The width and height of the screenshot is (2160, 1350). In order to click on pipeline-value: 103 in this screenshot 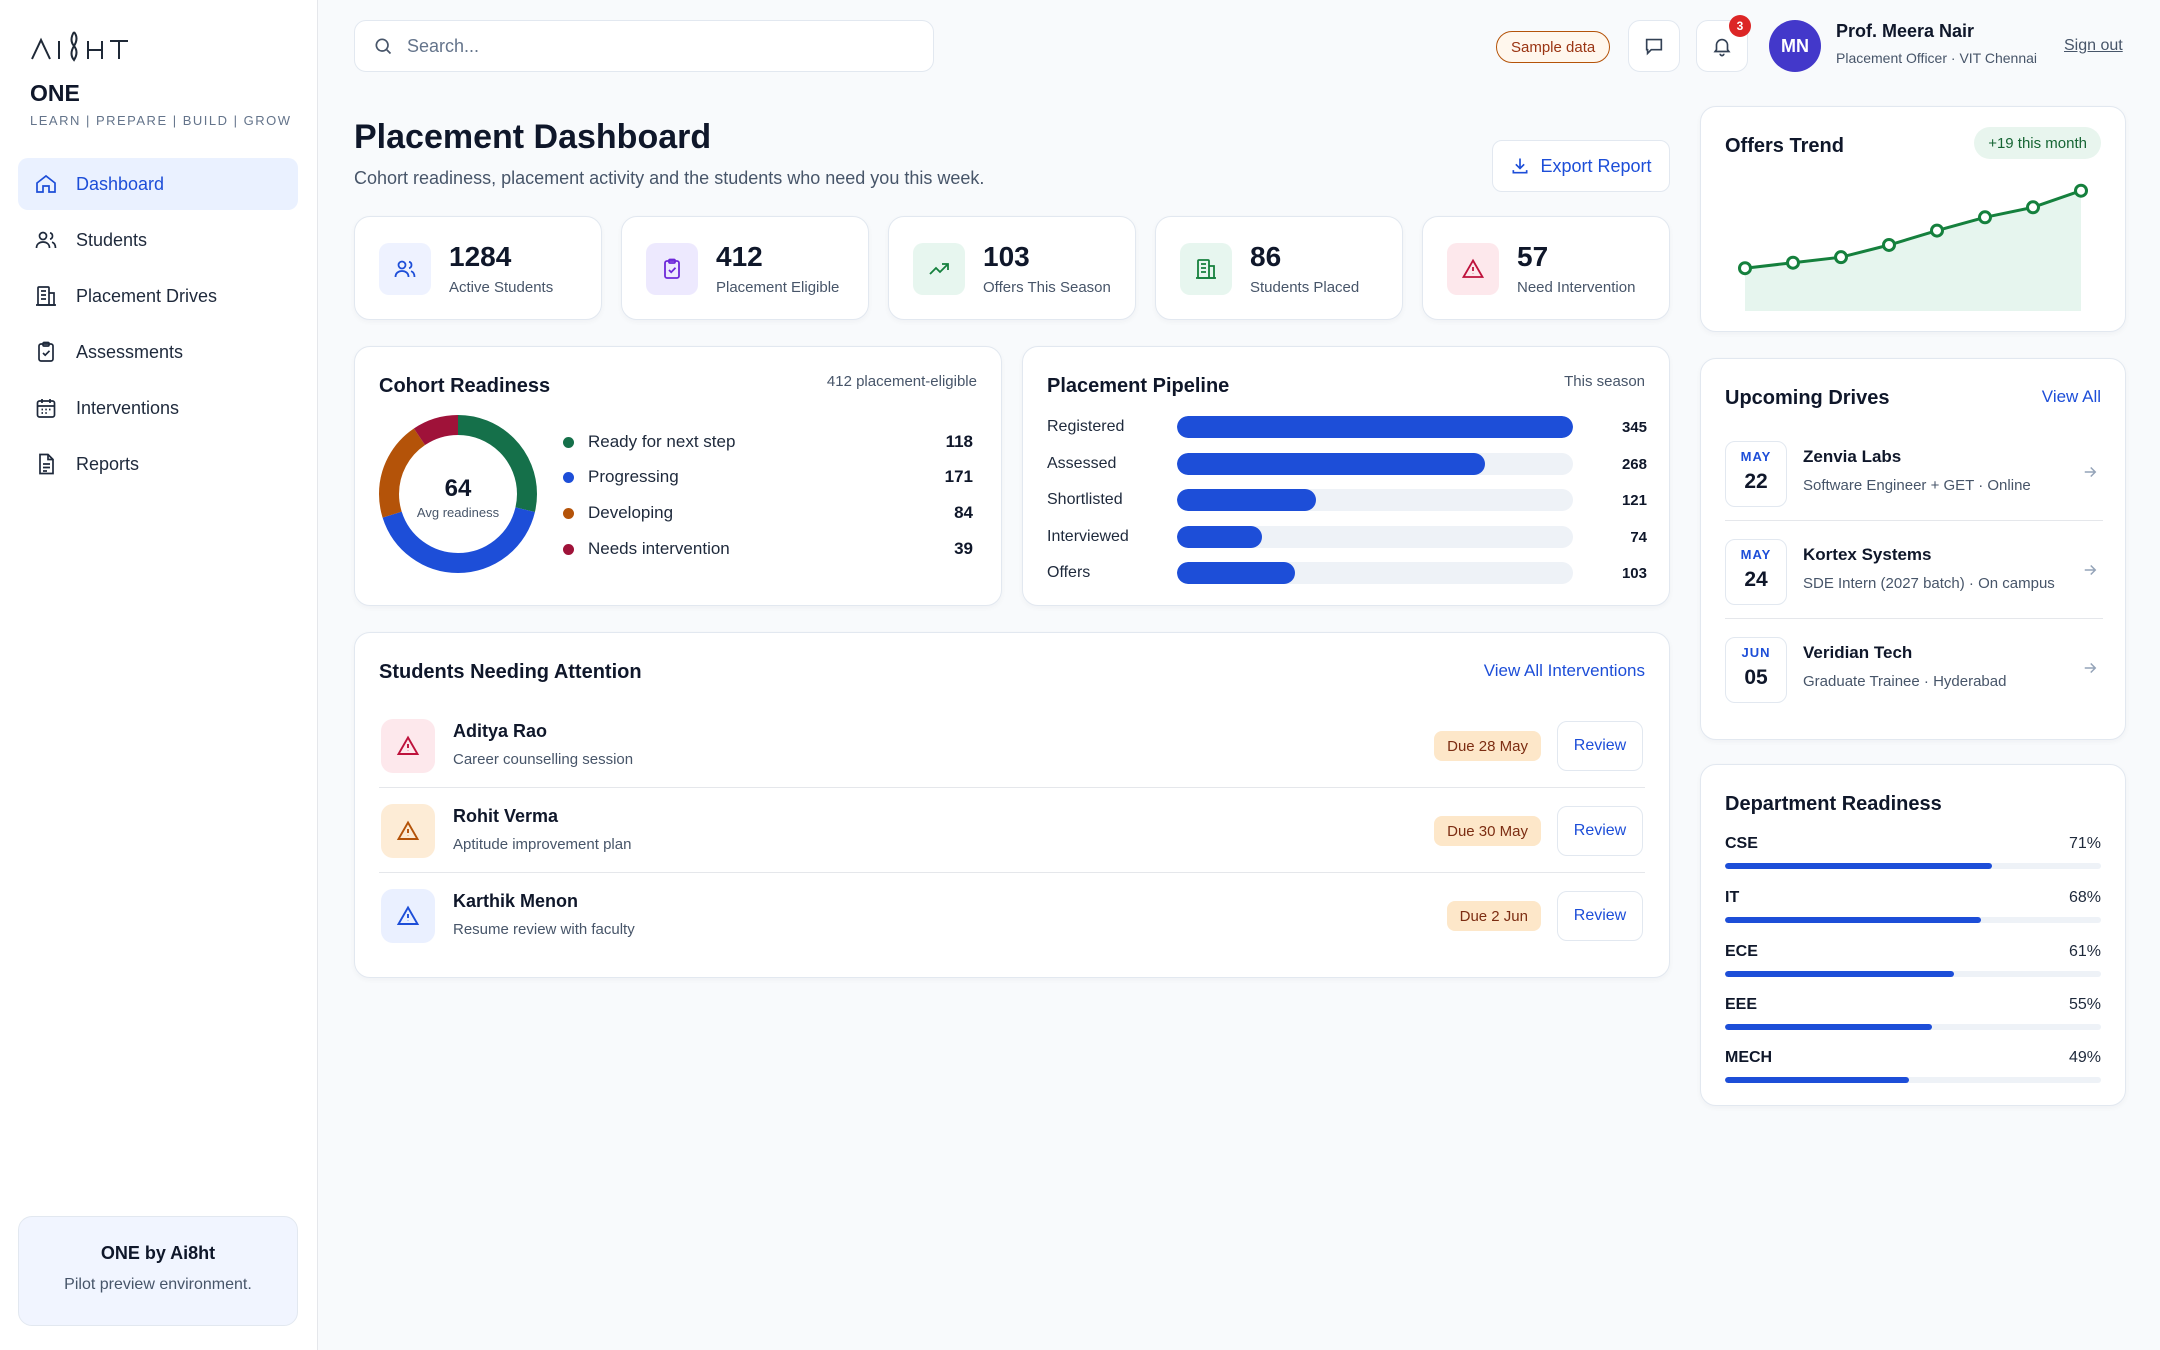, I will do `click(1634, 573)`.